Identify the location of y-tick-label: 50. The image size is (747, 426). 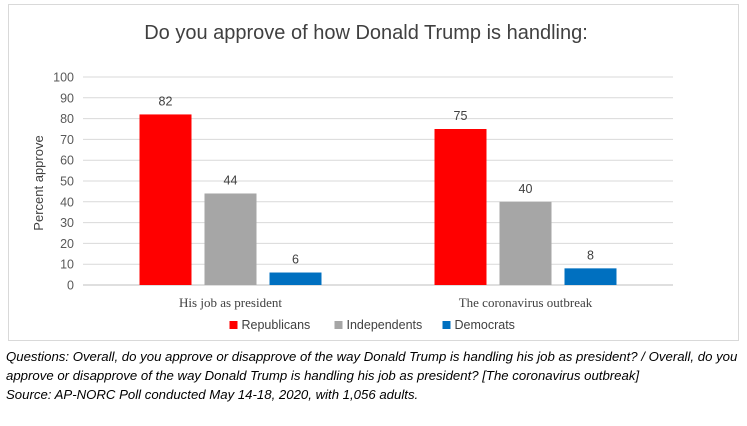
(67, 182).